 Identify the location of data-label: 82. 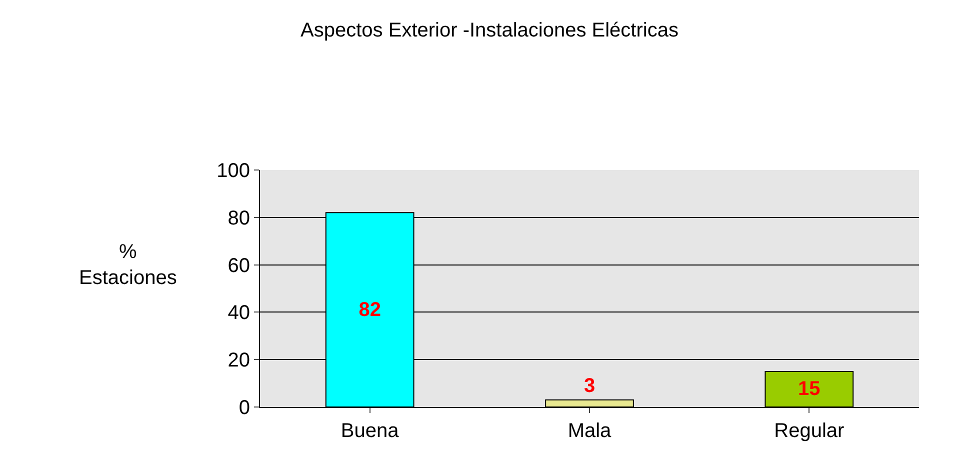
(369, 309).